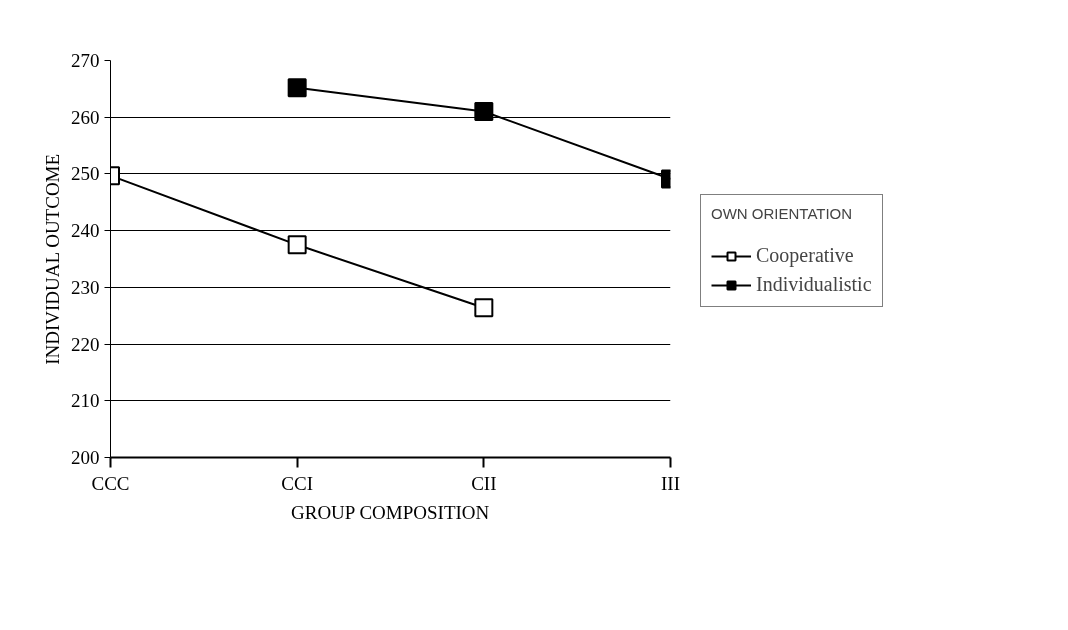 This screenshot has height=630, width=1068. I want to click on legend-title: OWN ORIENTATION, so click(782, 213).